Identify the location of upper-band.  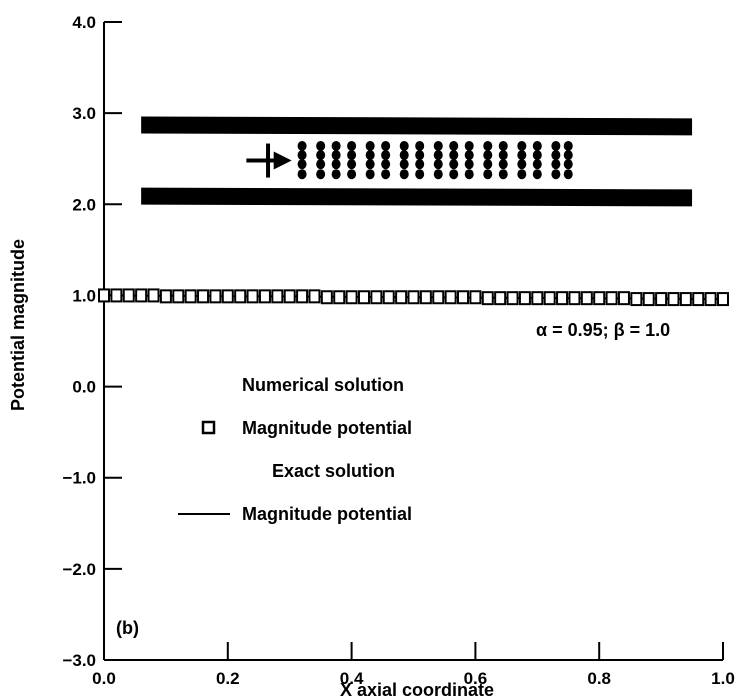
(417, 126).